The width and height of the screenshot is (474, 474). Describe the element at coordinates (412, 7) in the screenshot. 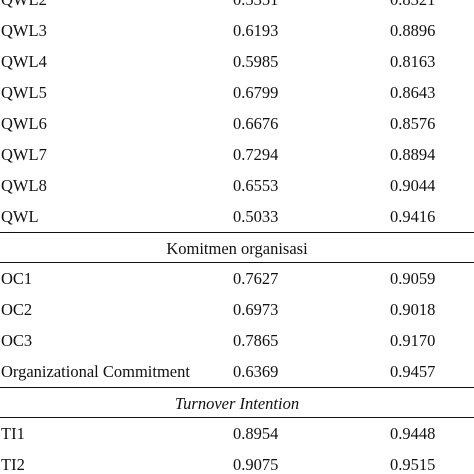

I see `row-value-b: 0.8321` at that location.